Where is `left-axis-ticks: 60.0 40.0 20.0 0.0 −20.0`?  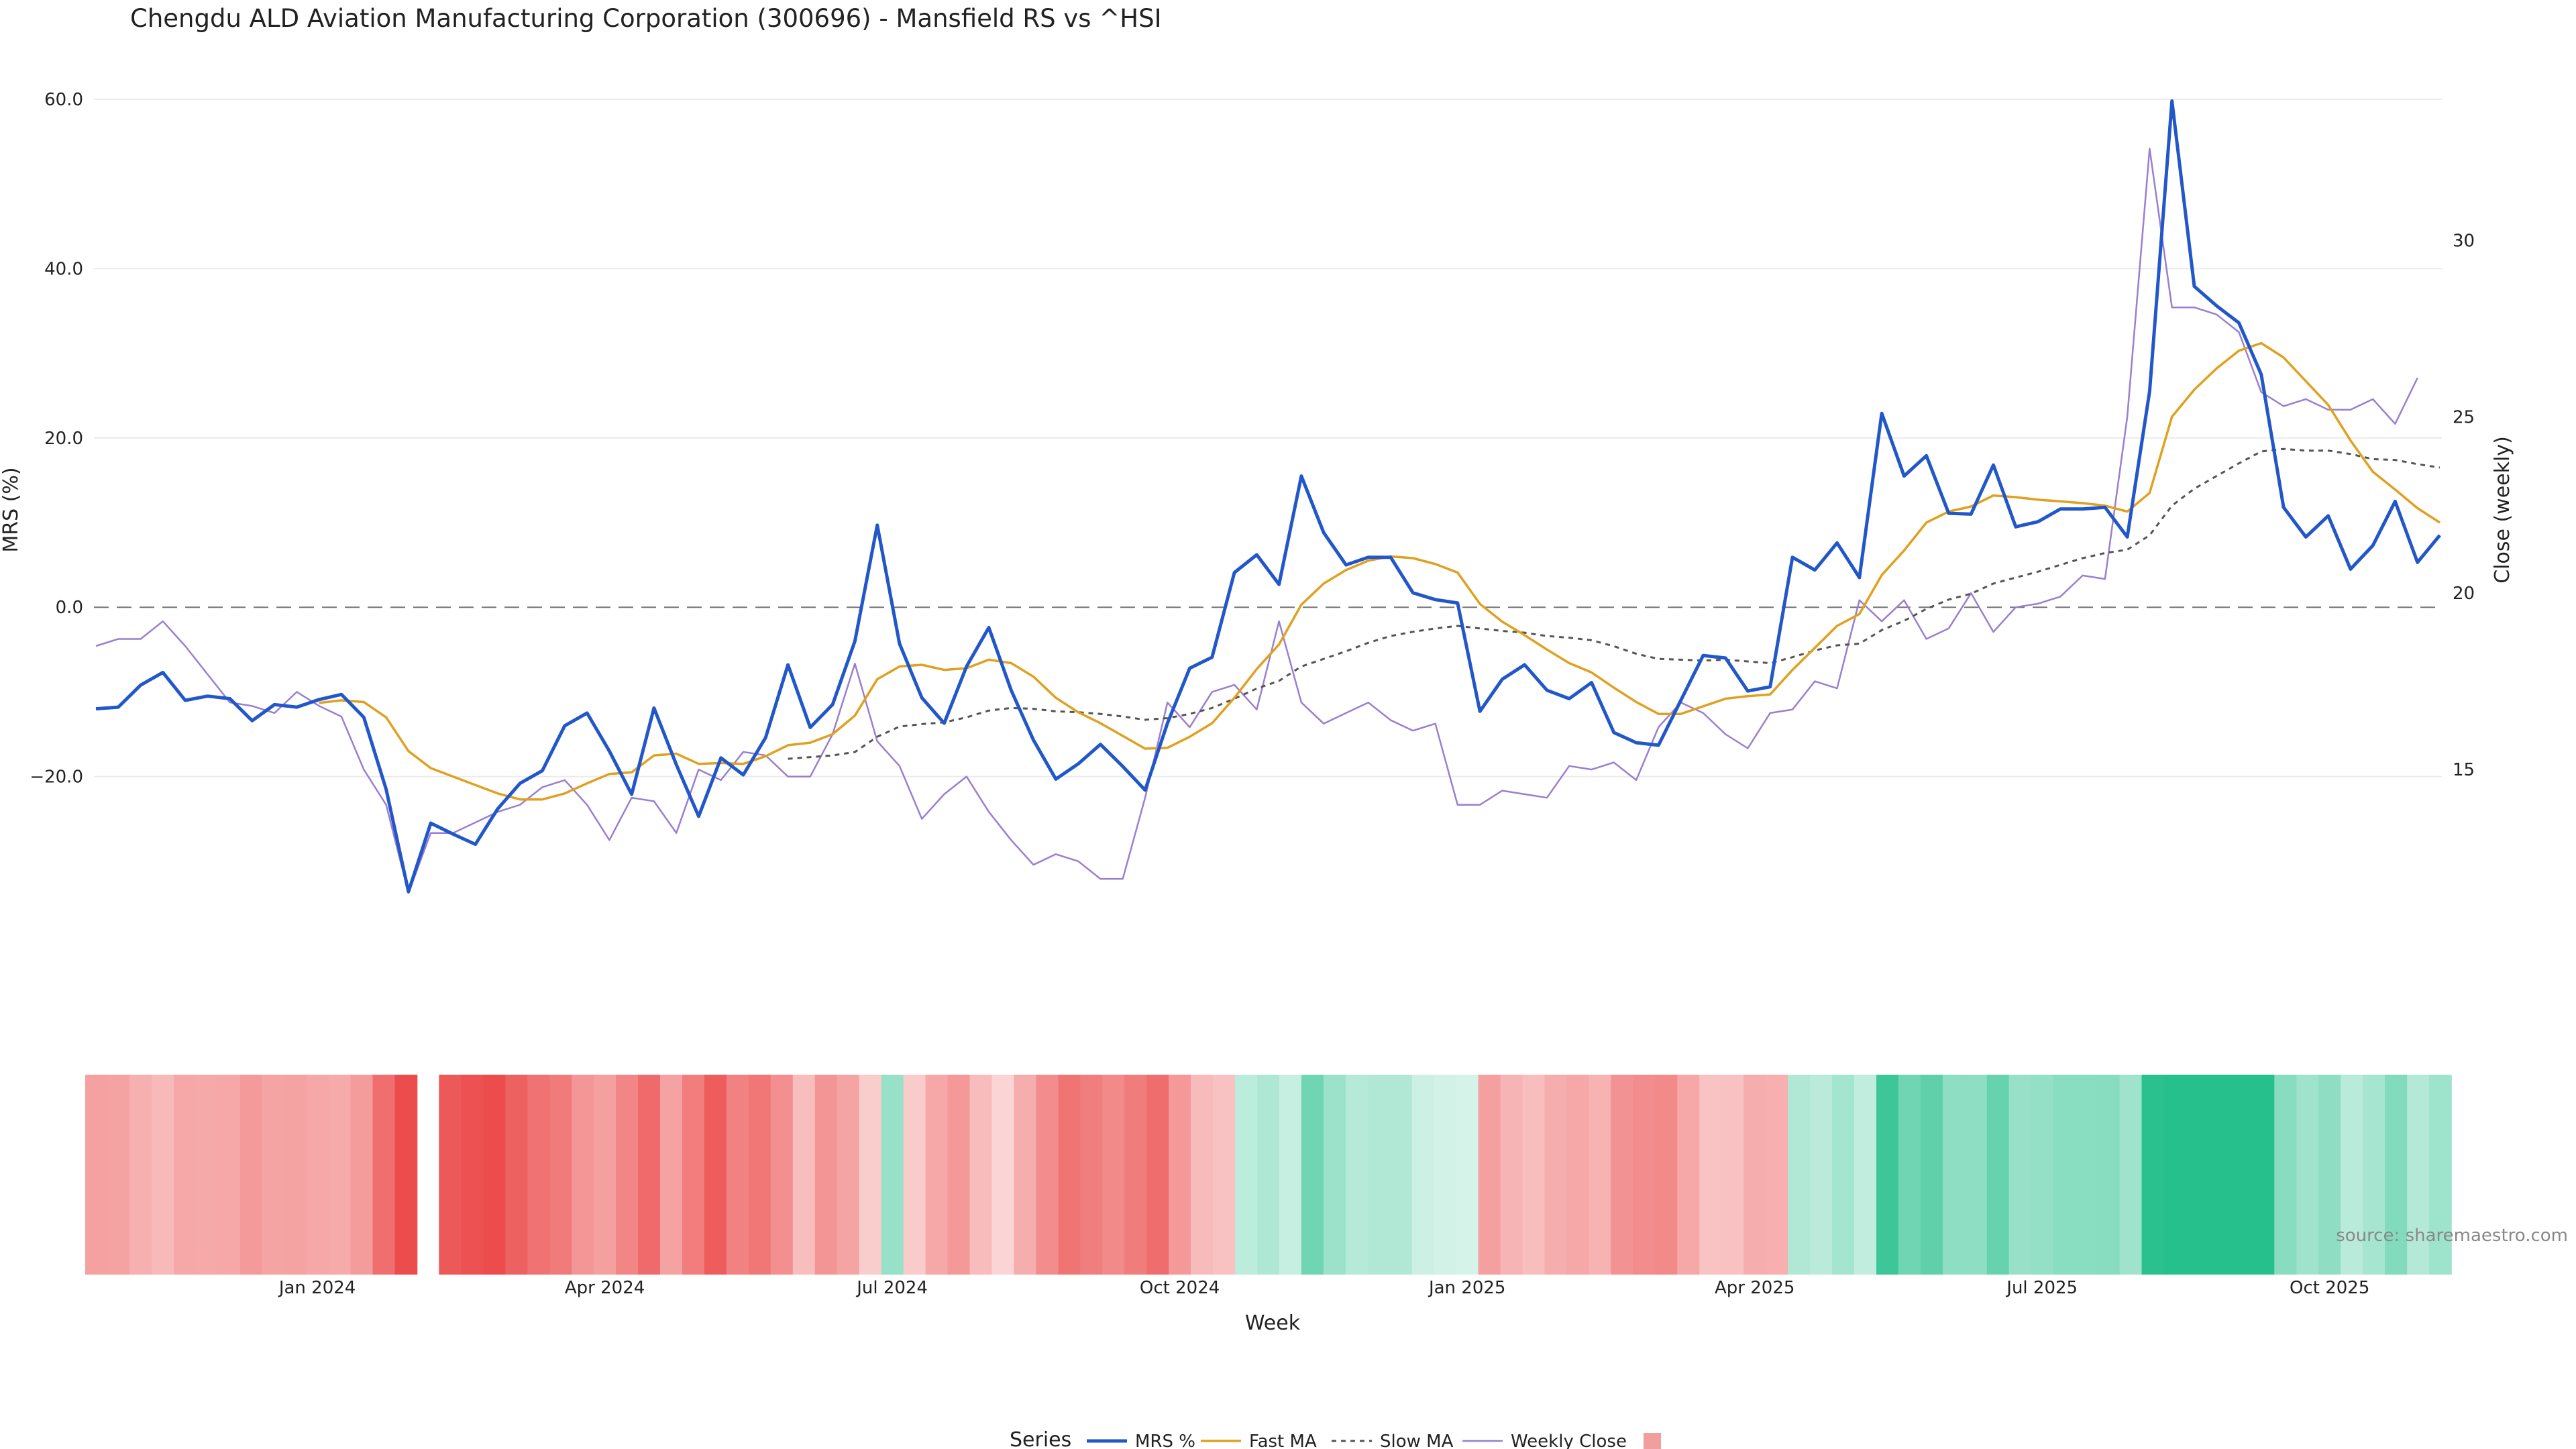
left-axis-ticks: 60.0 40.0 20.0 0.0 −20.0 is located at coordinates (56, 439).